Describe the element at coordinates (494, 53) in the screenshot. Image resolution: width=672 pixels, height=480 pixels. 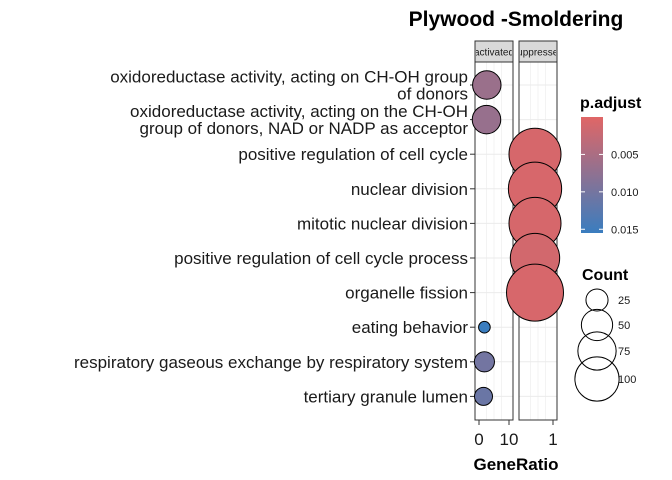
I see `facet-strip-label: activated` at that location.